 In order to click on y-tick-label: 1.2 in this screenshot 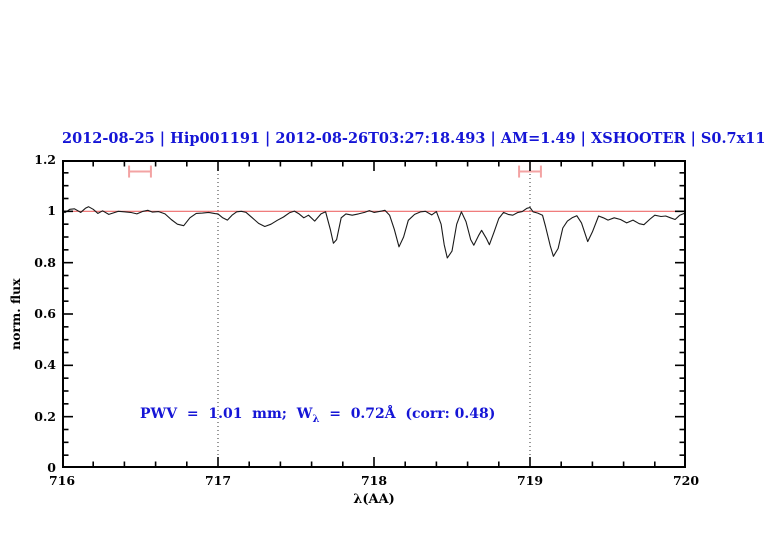, I will do `click(45, 159)`.